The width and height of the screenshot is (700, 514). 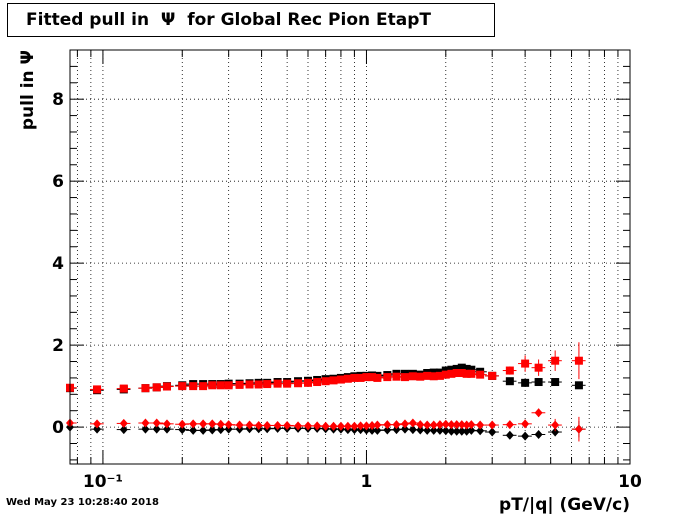 What do you see at coordinates (82, 502) in the screenshot?
I see `timestamp: Wed May 23 10:28:40 2018` at bounding box center [82, 502].